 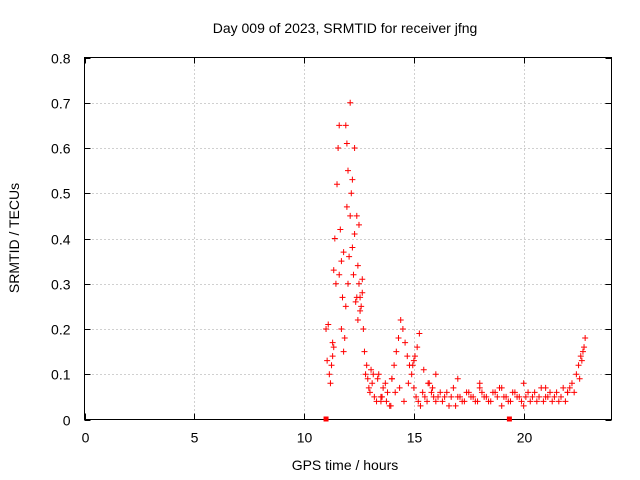 I want to click on y-tick-label: 0.6, so click(x=61, y=149).